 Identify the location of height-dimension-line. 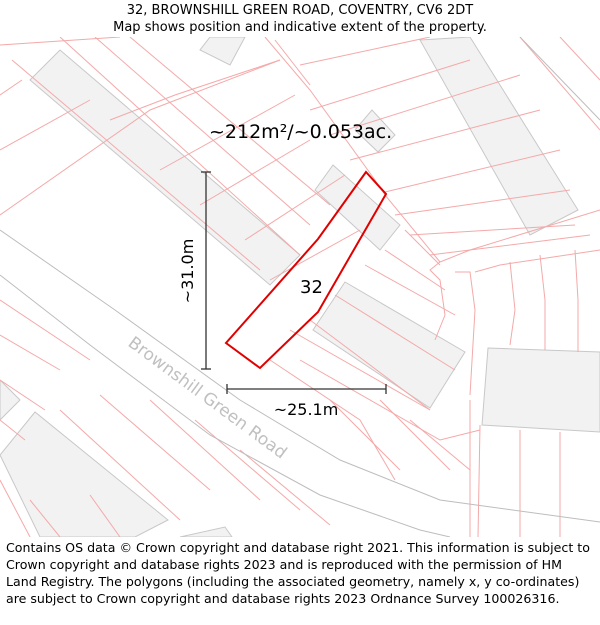
(206, 270).